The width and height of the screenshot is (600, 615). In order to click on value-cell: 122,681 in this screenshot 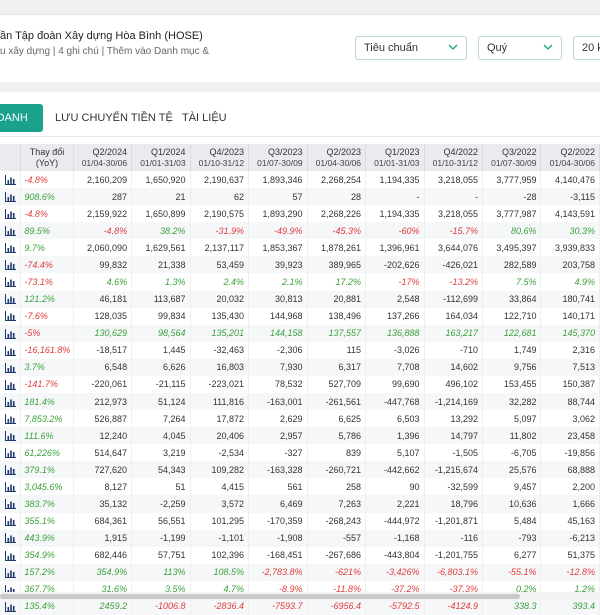, I will do `click(512, 333)`.